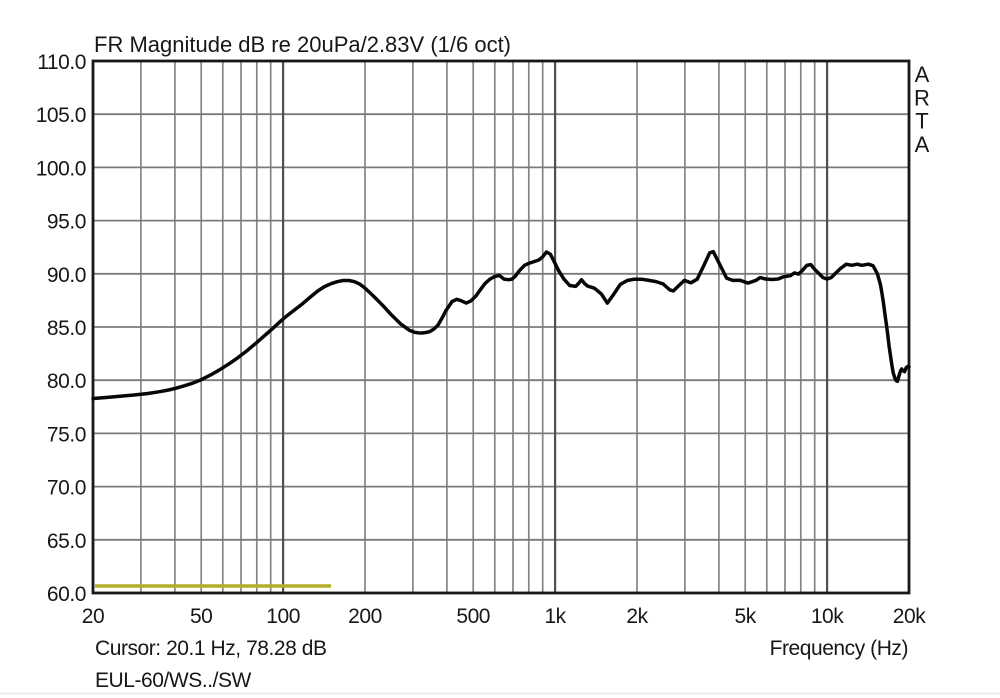 This screenshot has height=698, width=1000. Describe the element at coordinates (839, 648) in the screenshot. I see `svg-text: Frequency (Hz)` at that location.